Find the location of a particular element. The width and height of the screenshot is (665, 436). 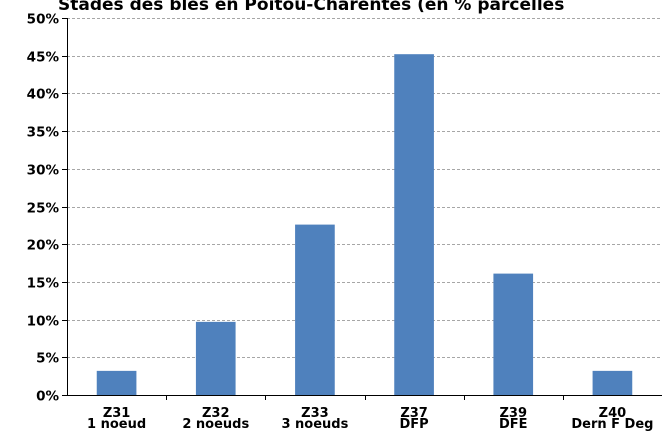

x-tick-label: Z39 is located at coordinates (513, 413).